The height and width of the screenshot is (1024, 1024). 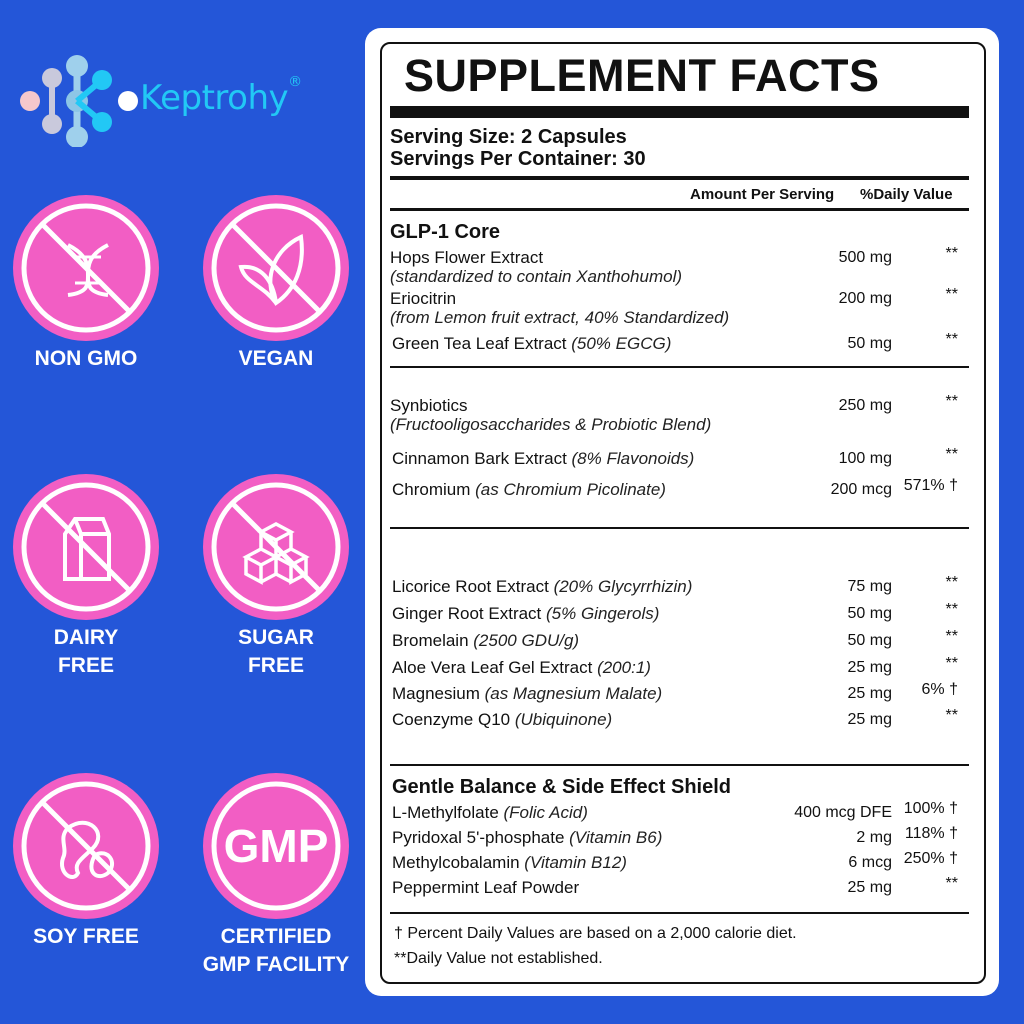 What do you see at coordinates (861, 489) in the screenshot?
I see `amount-per-serving: 200 mcg` at bounding box center [861, 489].